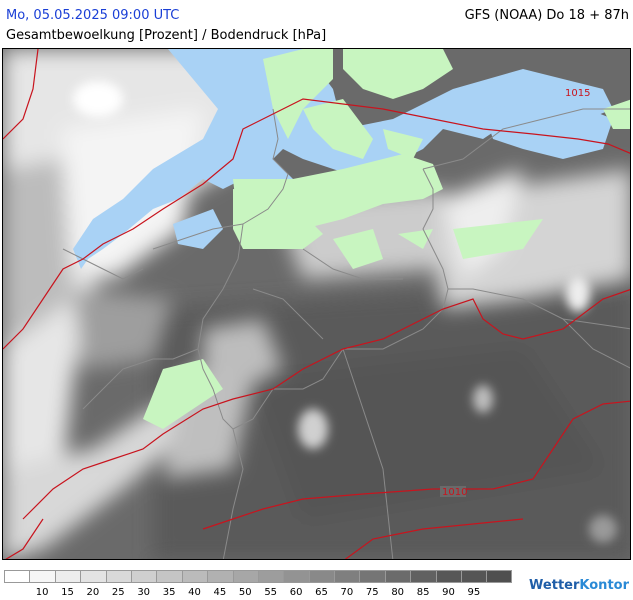 The image size is (633, 600). I want to click on model-run-label: GFS (NOAA) Do 18 + 87h, so click(546, 15).